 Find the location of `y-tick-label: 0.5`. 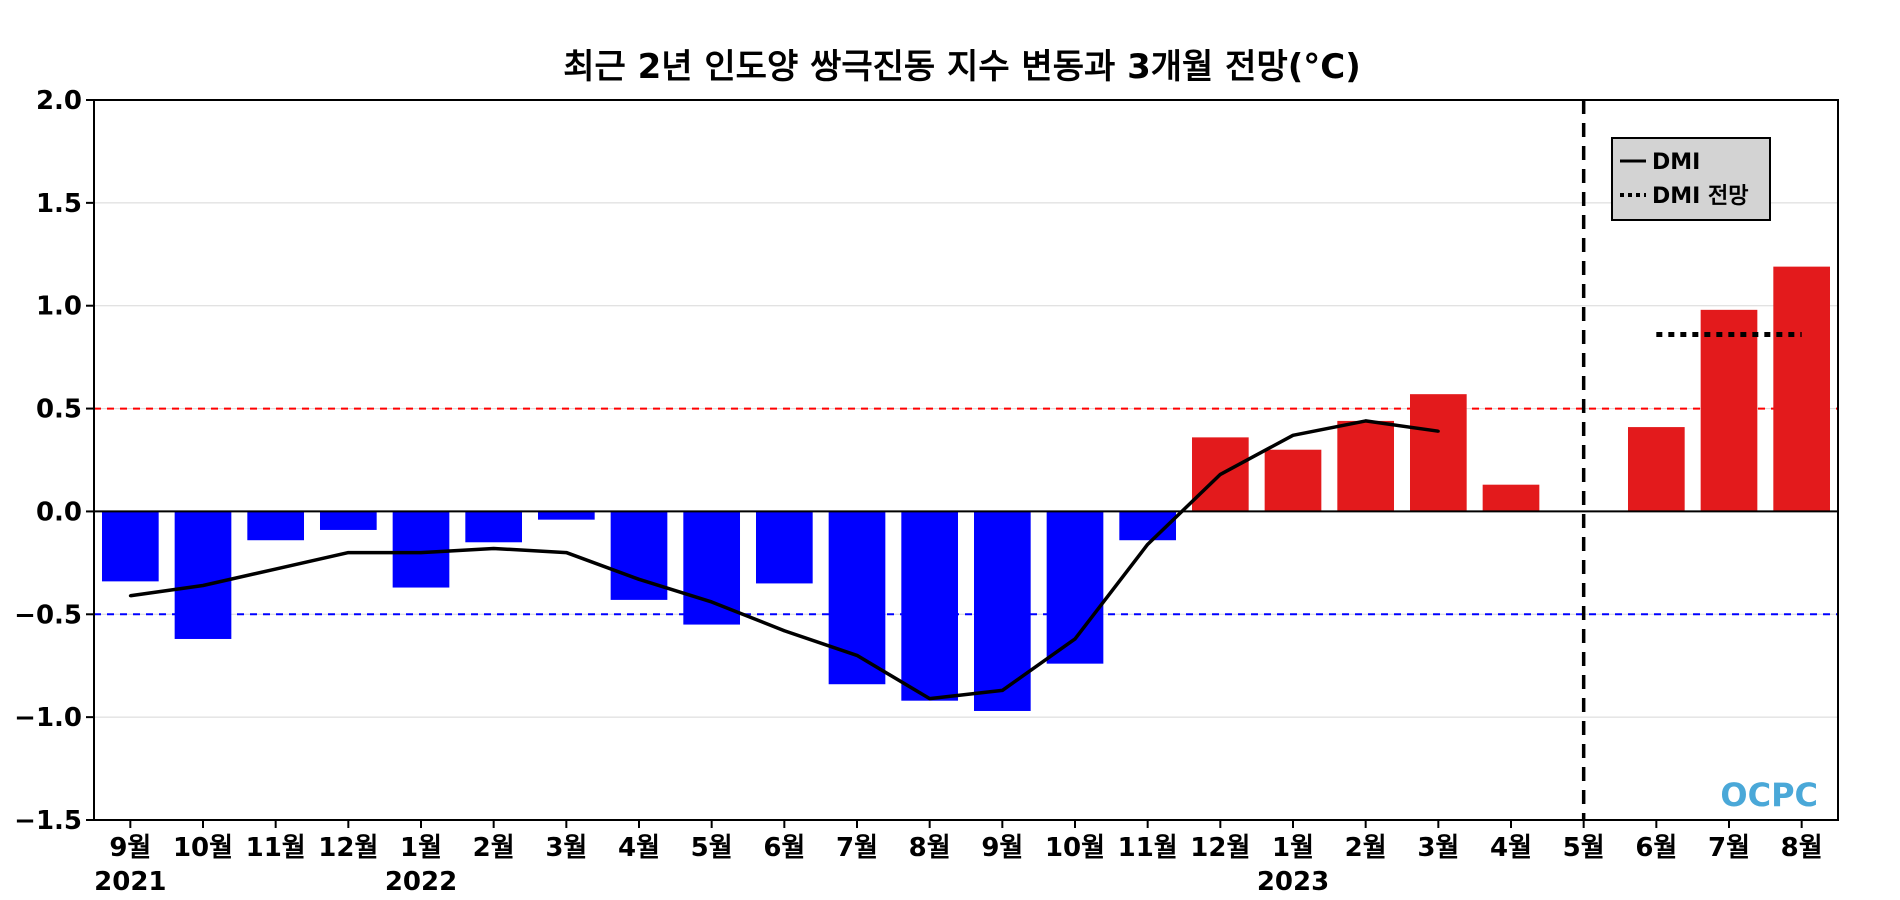

y-tick-label: 0.5 is located at coordinates (59, 410).